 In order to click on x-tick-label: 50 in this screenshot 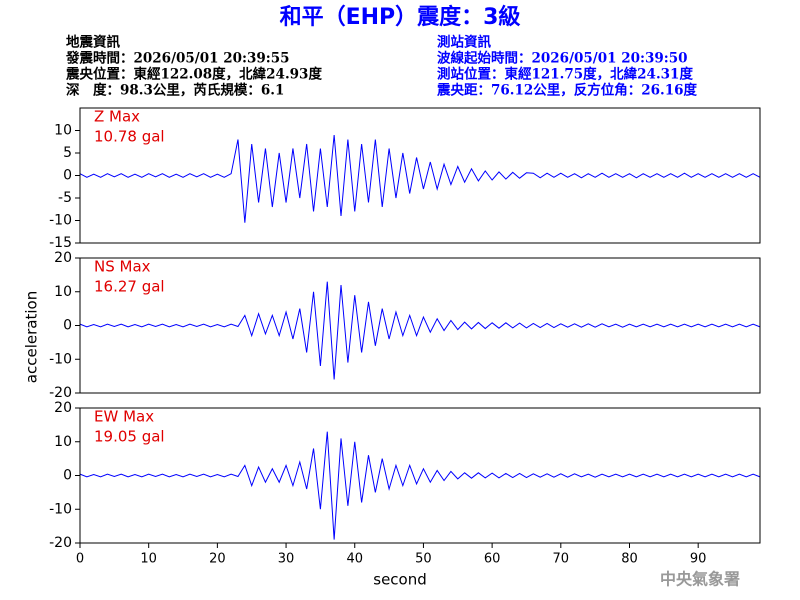, I will do `click(423, 559)`.